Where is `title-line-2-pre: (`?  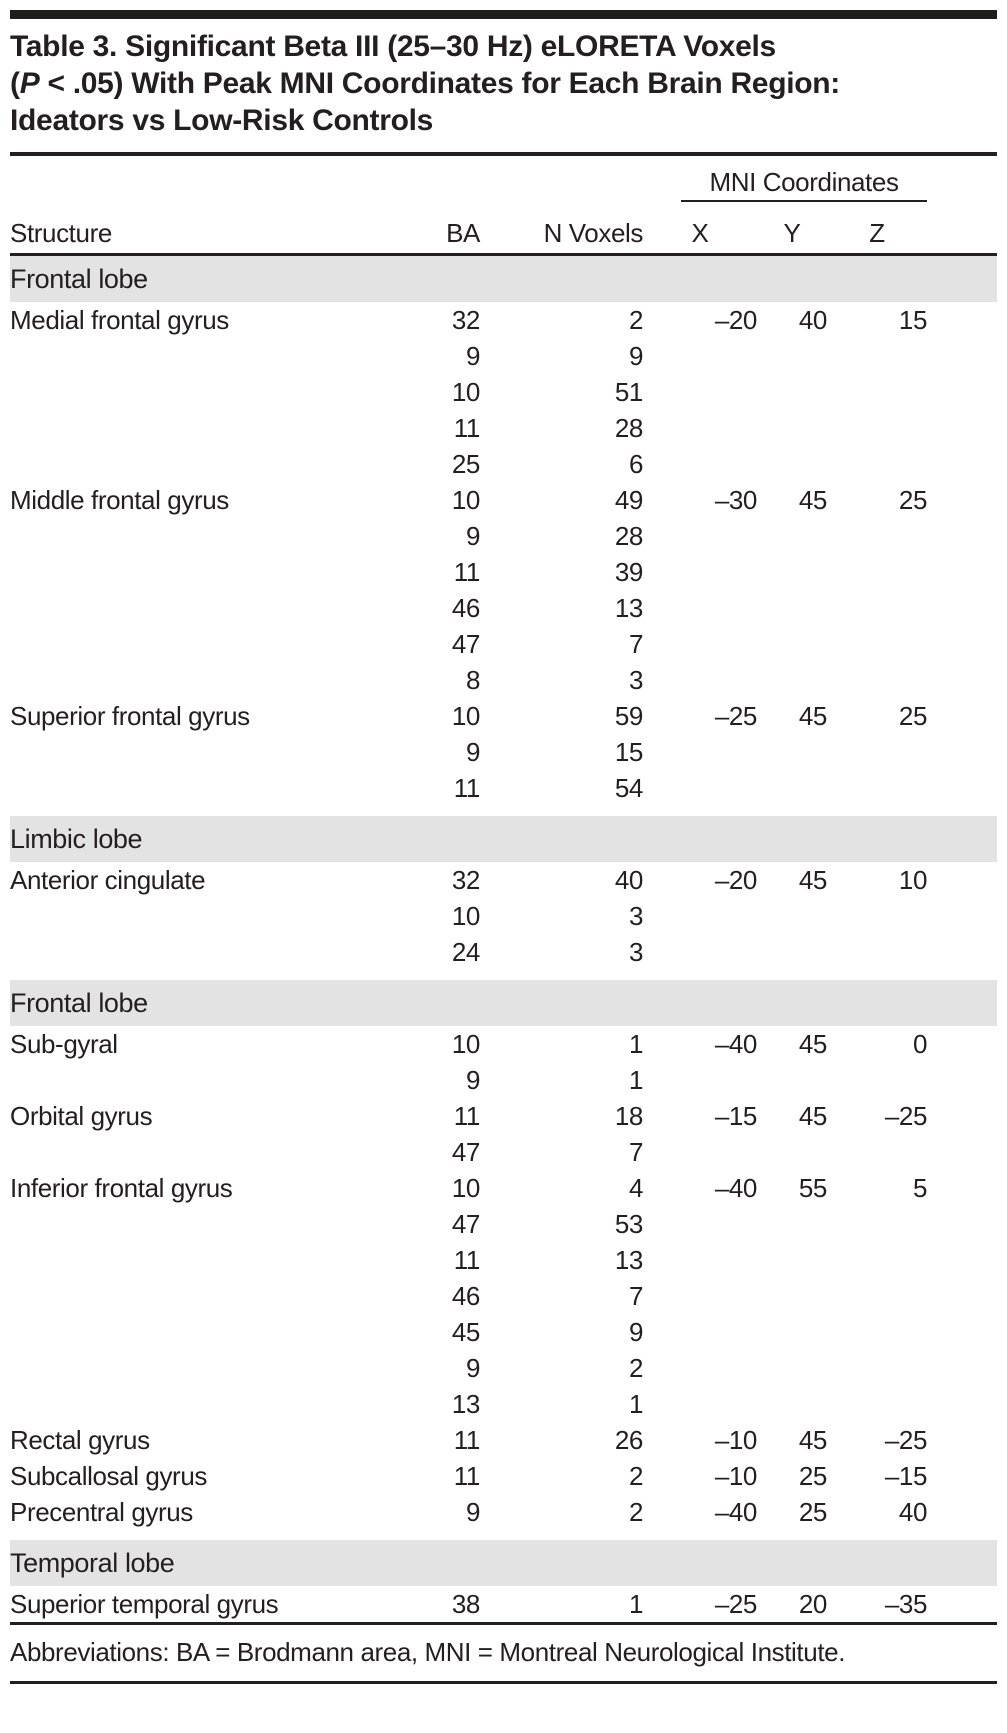 title-line-2-pre: ( is located at coordinates (15, 83).